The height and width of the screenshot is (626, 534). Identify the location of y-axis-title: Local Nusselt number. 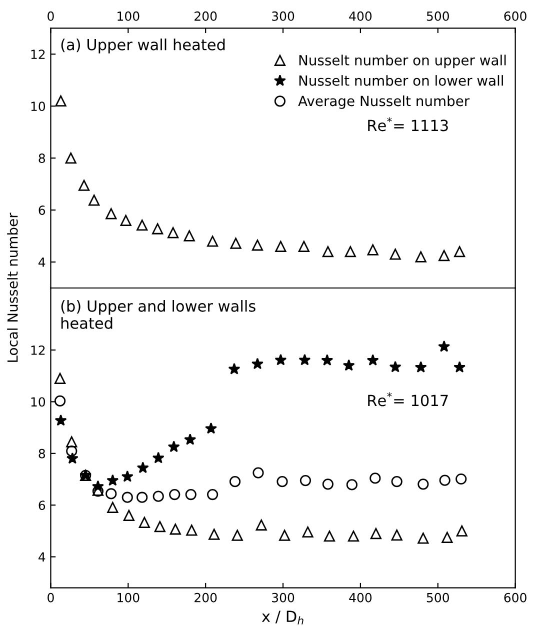
(12, 287).